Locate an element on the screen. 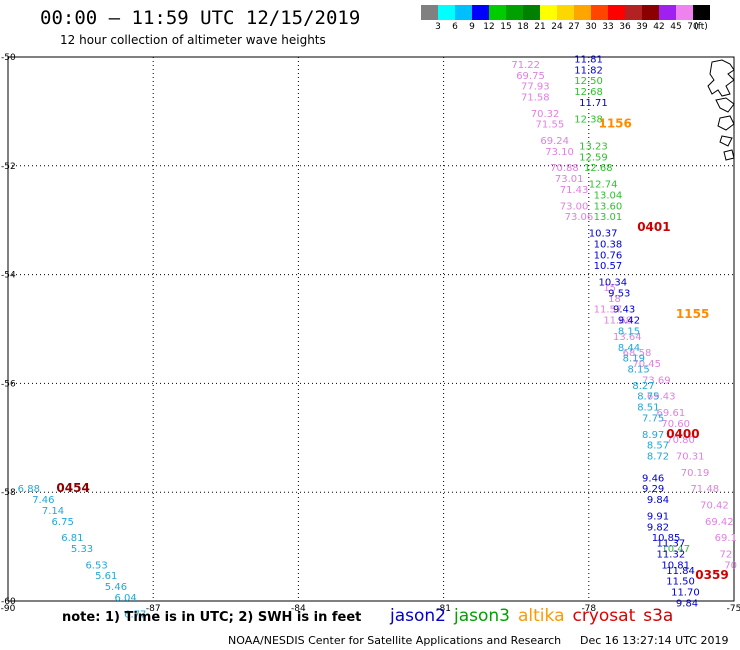  color-scale-label: 45 is located at coordinates (676, 27).